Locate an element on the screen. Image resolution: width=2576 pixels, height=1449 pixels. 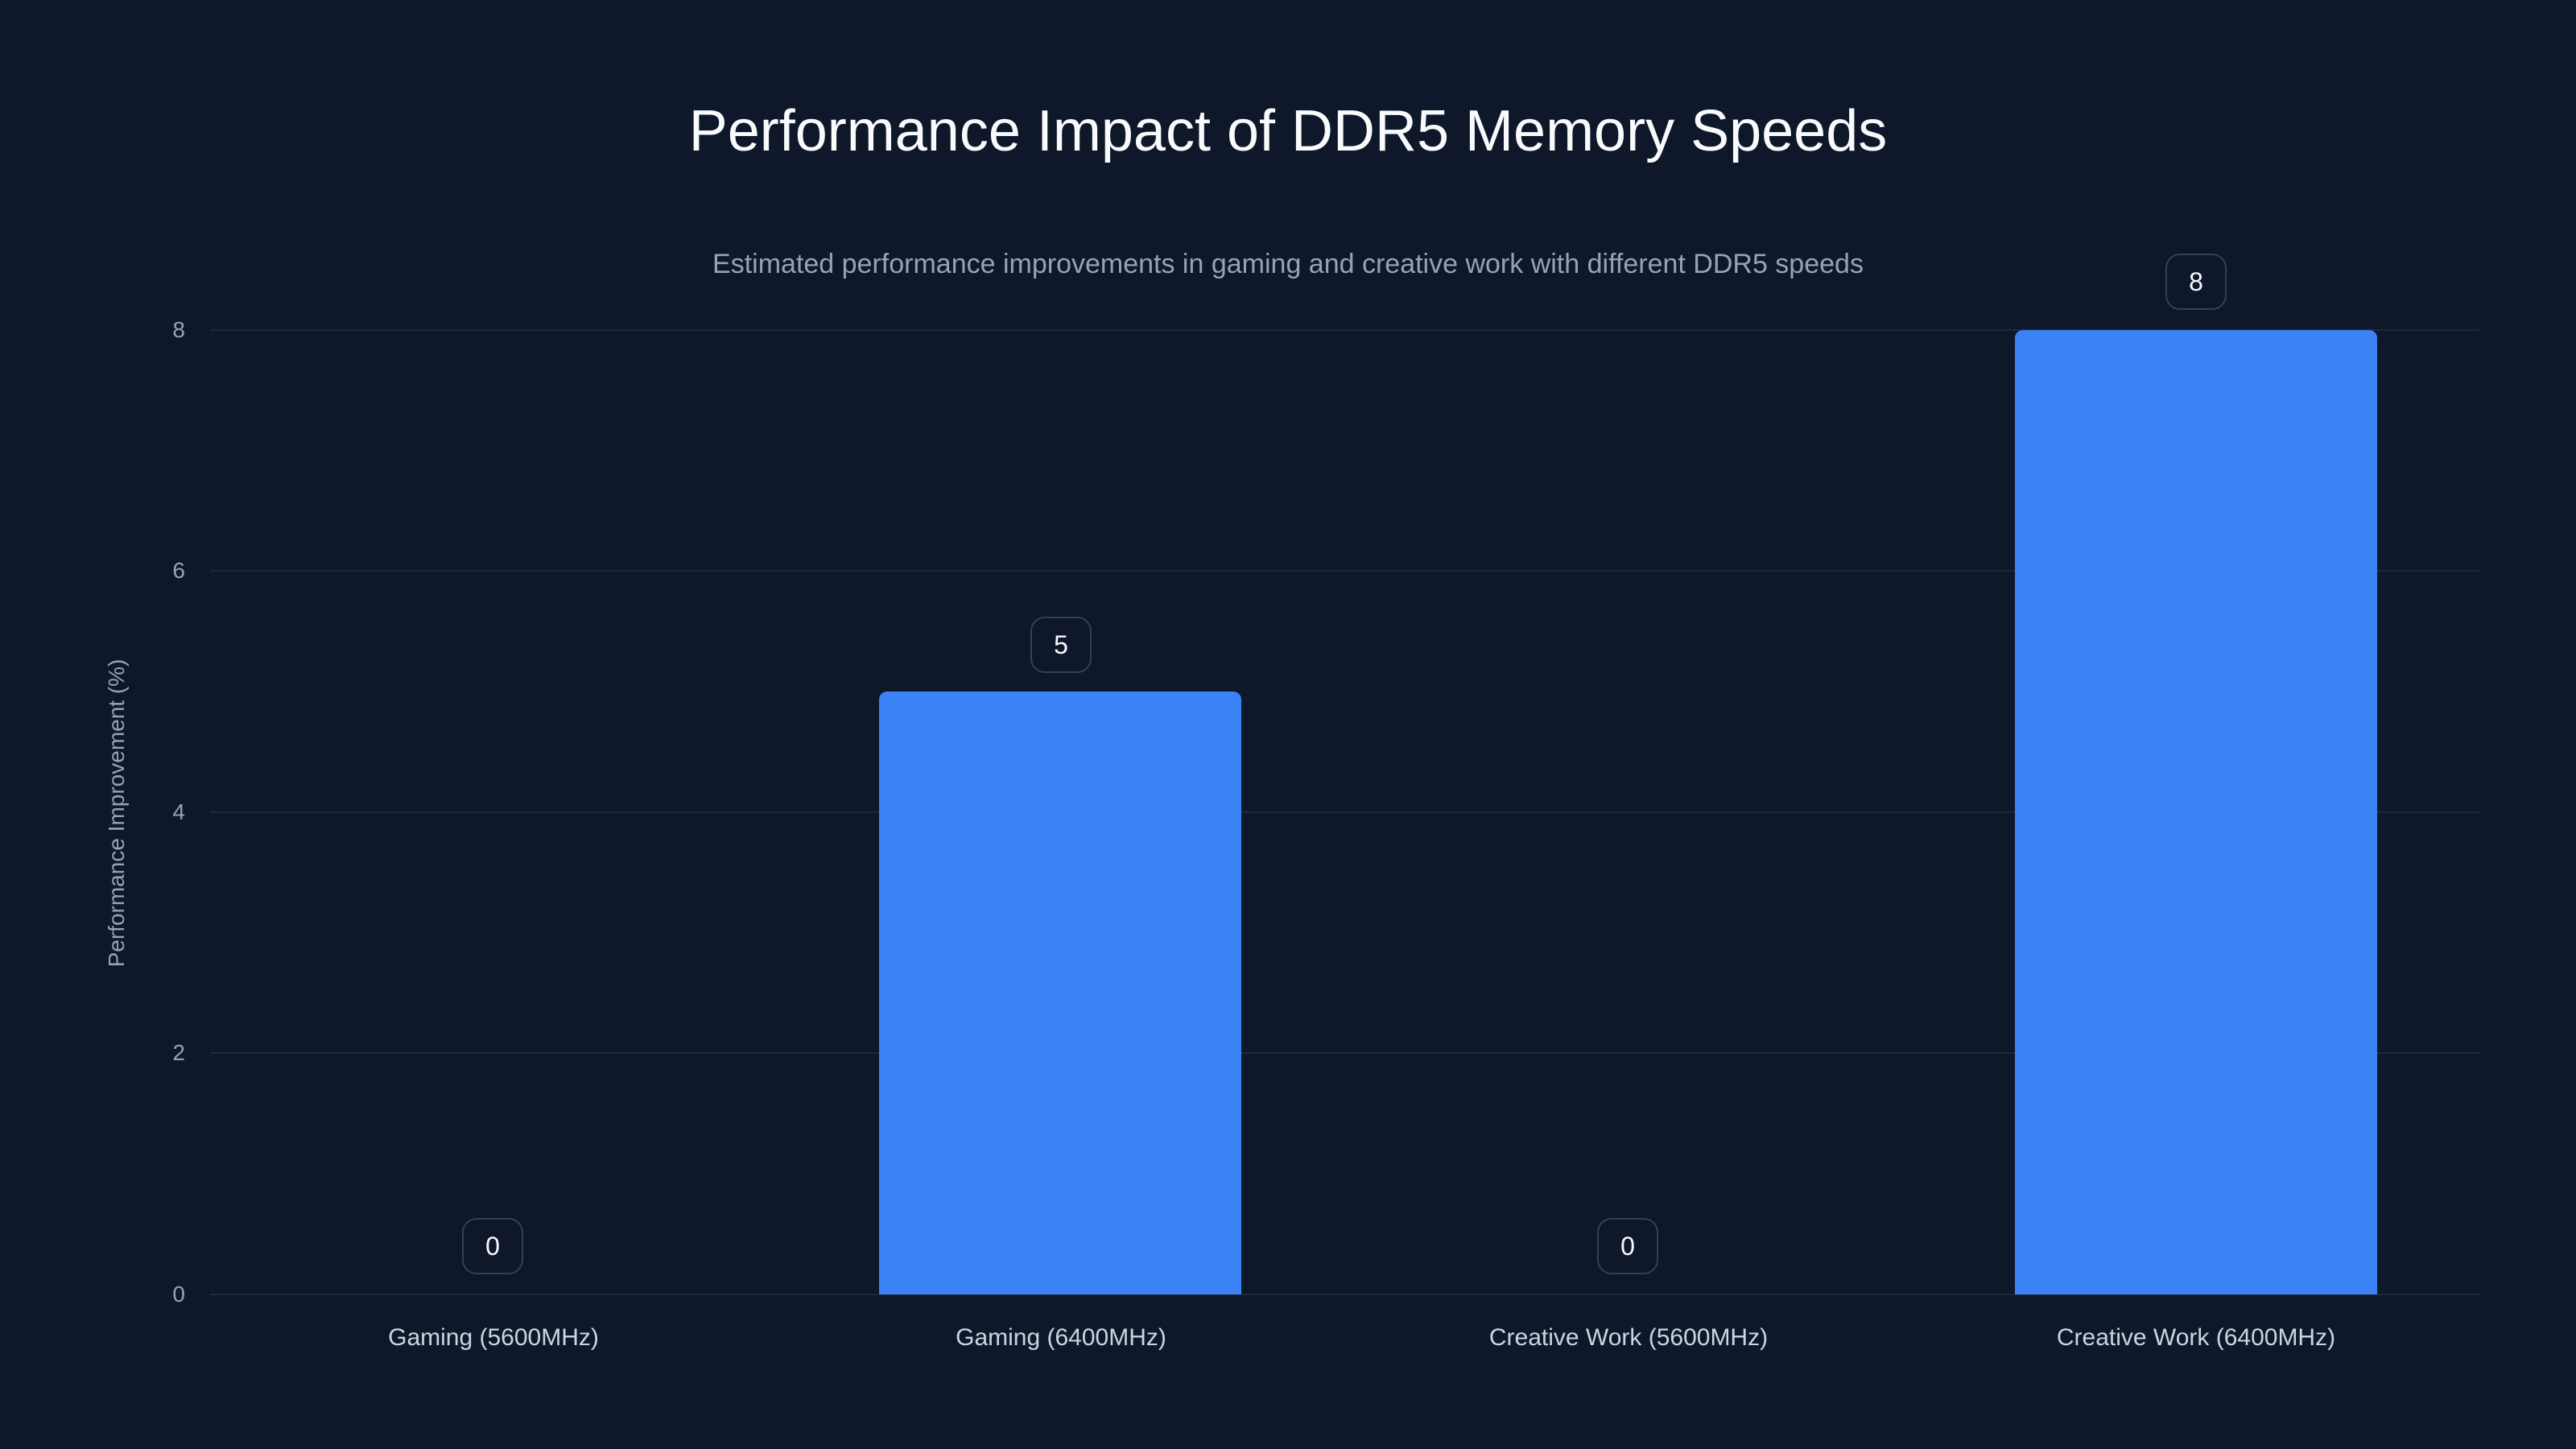
y-tick-2: 2 is located at coordinates (178, 1052).